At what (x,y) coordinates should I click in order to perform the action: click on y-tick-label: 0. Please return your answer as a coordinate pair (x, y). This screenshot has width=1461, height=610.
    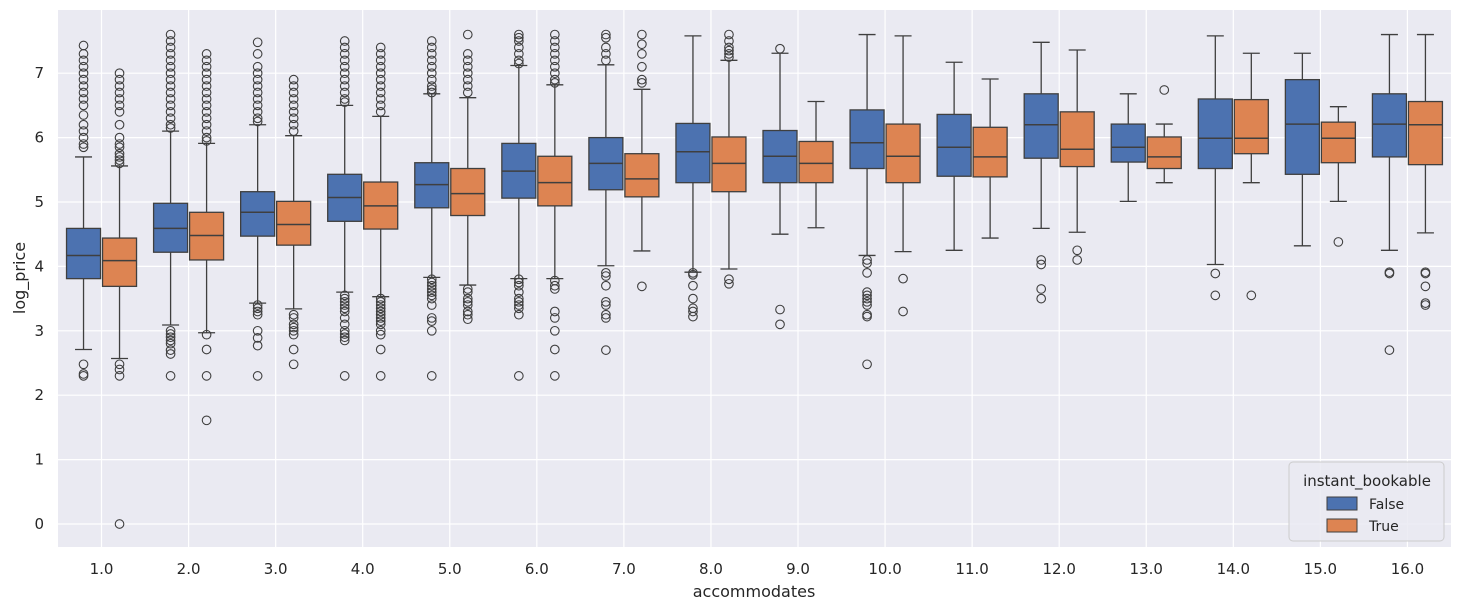
    Looking at the image, I should click on (39, 524).